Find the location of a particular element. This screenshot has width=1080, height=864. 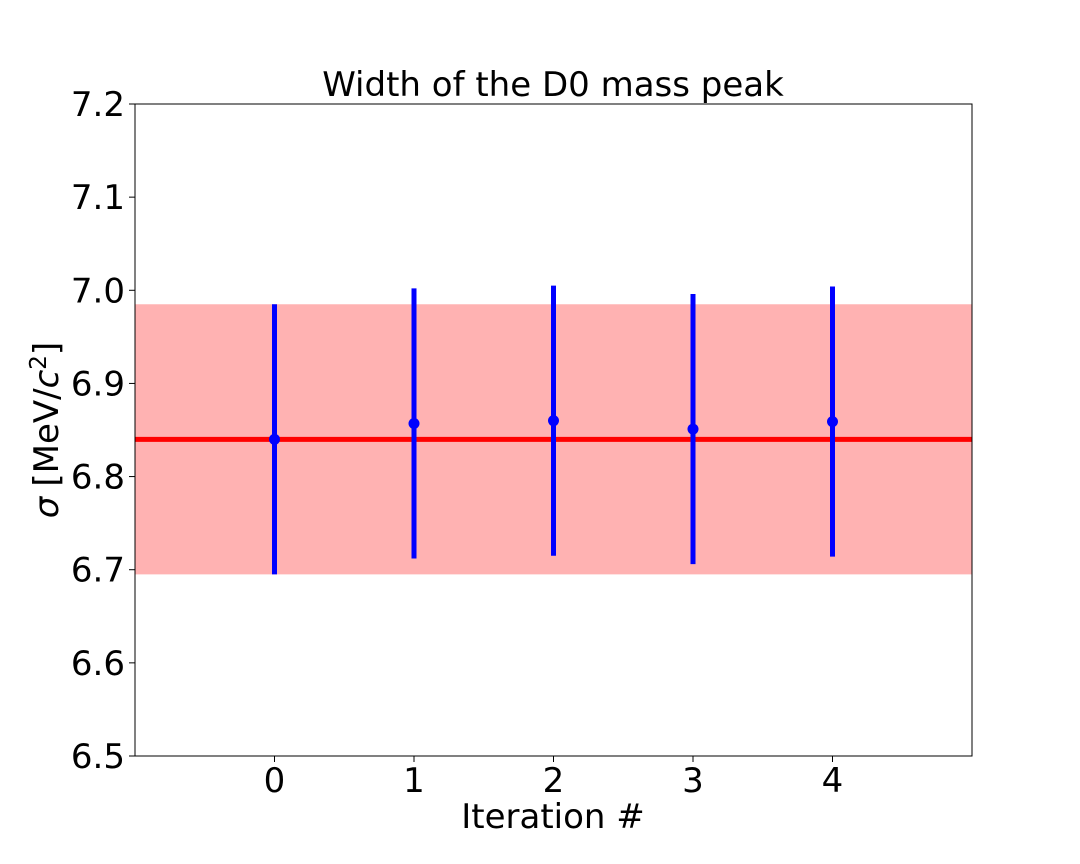

y-tick-label: 6.5 is located at coordinates (98, 757).